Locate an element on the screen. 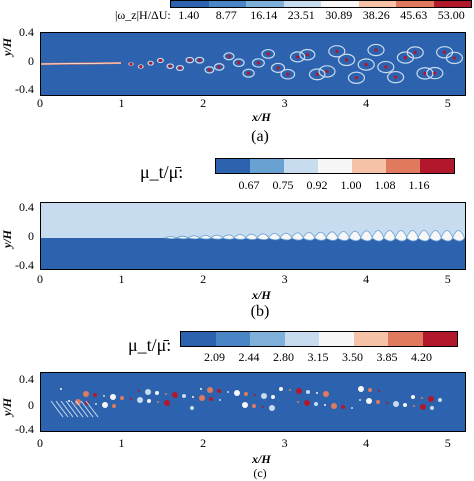  colorbar-tick-label: 38.26 is located at coordinates (376, 15).